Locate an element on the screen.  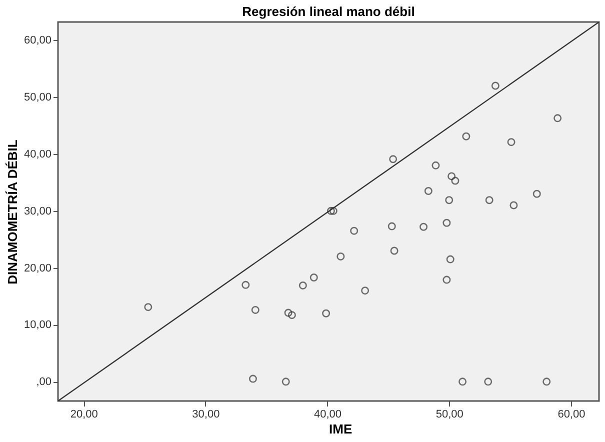
x-tick-label: 30,00 is located at coordinates (206, 414).